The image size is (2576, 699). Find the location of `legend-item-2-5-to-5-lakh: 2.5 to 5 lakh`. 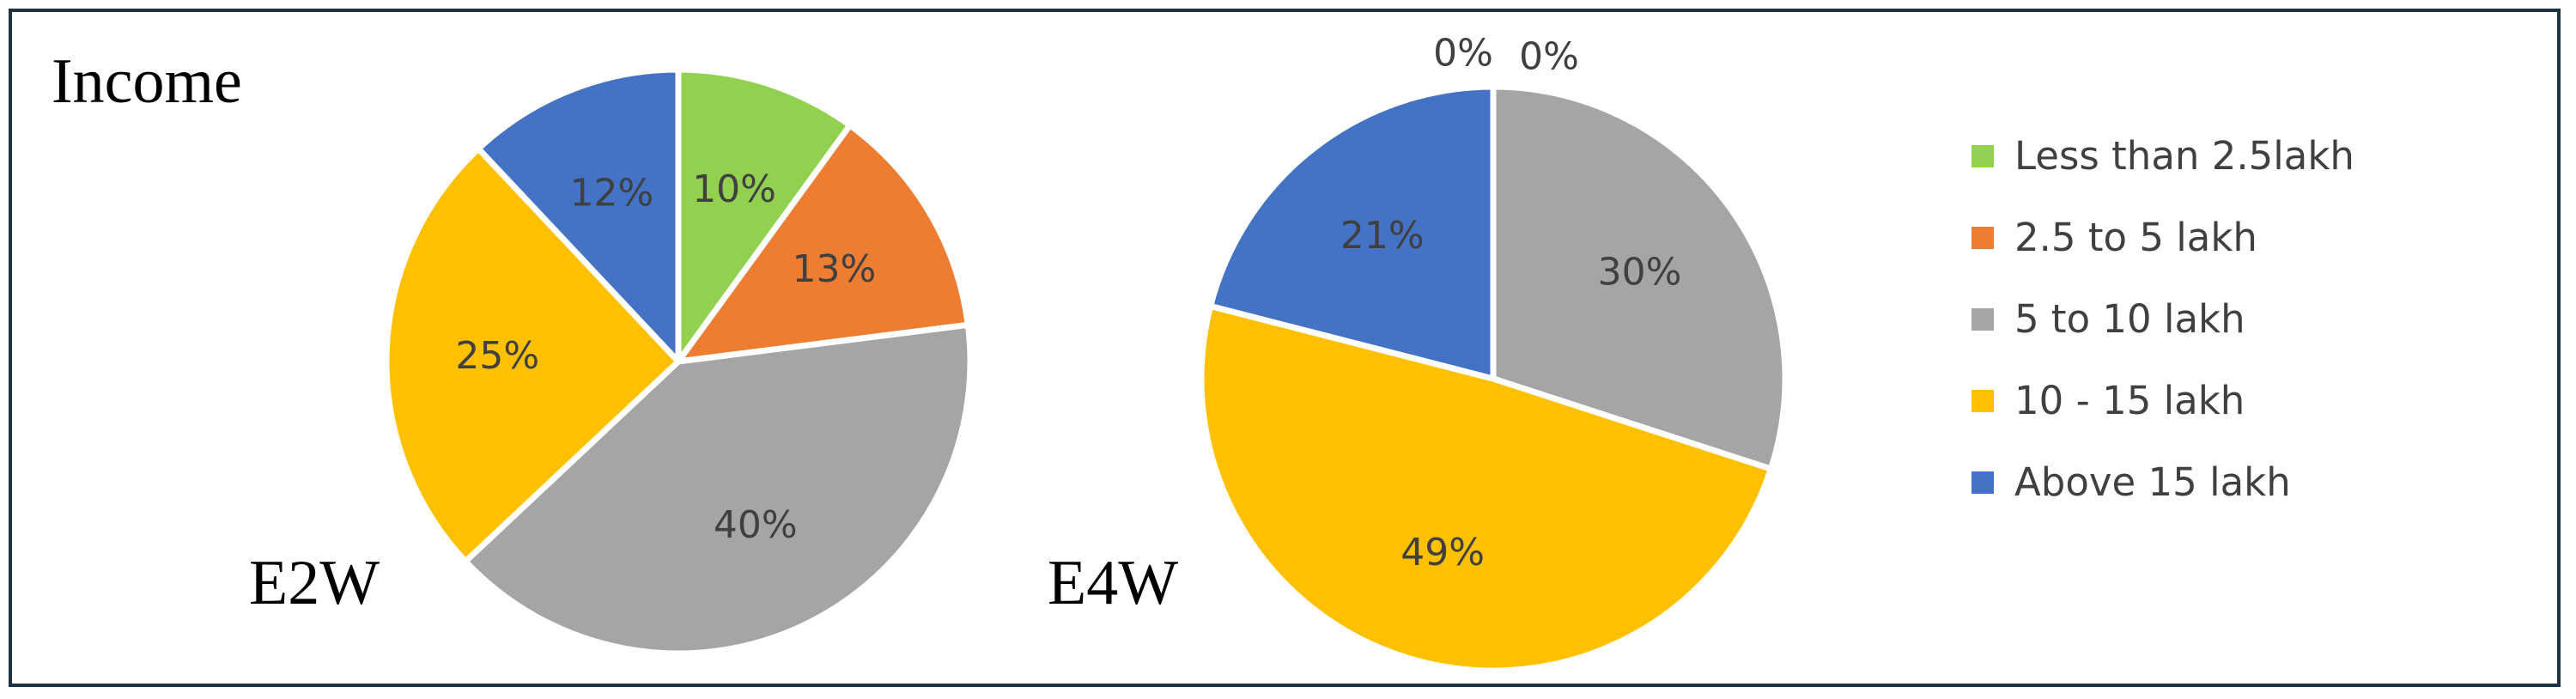

legend-item-2-5-to-5-lakh: 2.5 to 5 lakh is located at coordinates (2163, 237).